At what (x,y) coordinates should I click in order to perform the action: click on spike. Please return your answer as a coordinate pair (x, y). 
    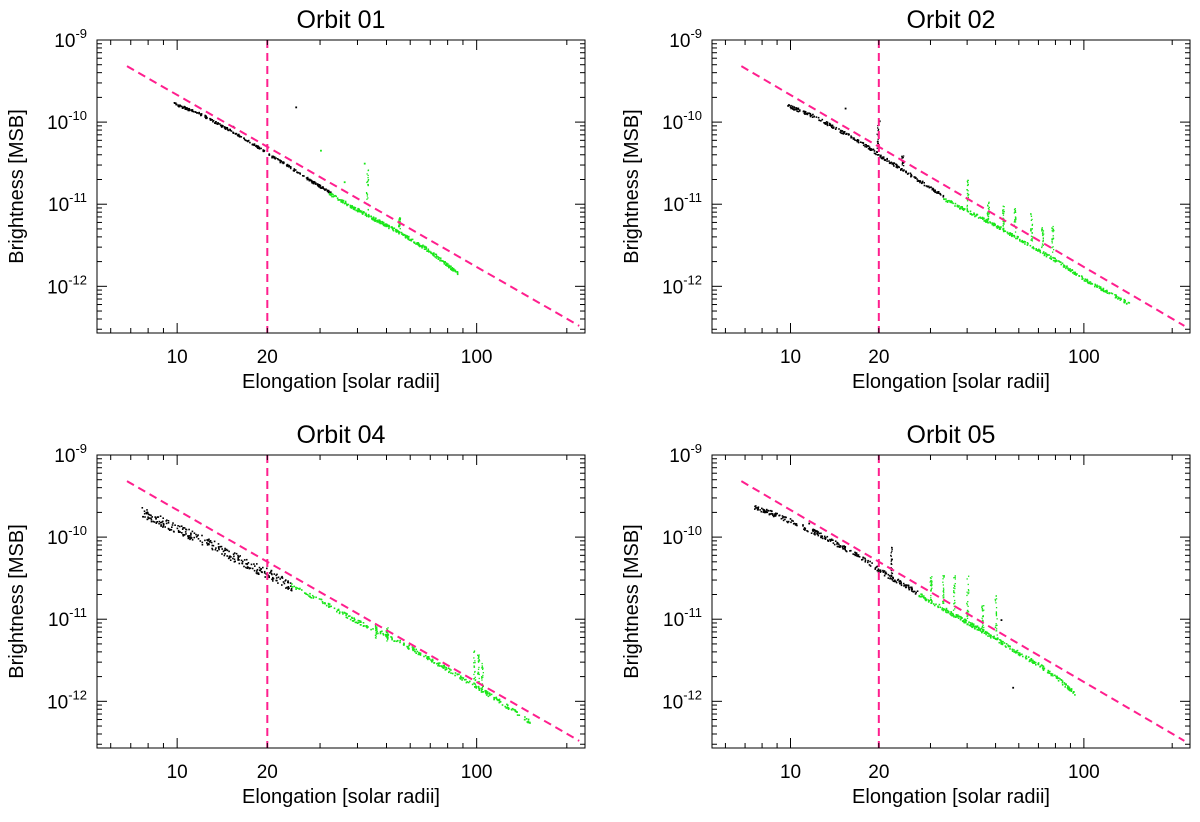
    Looking at the image, I should click on (1053, 239).